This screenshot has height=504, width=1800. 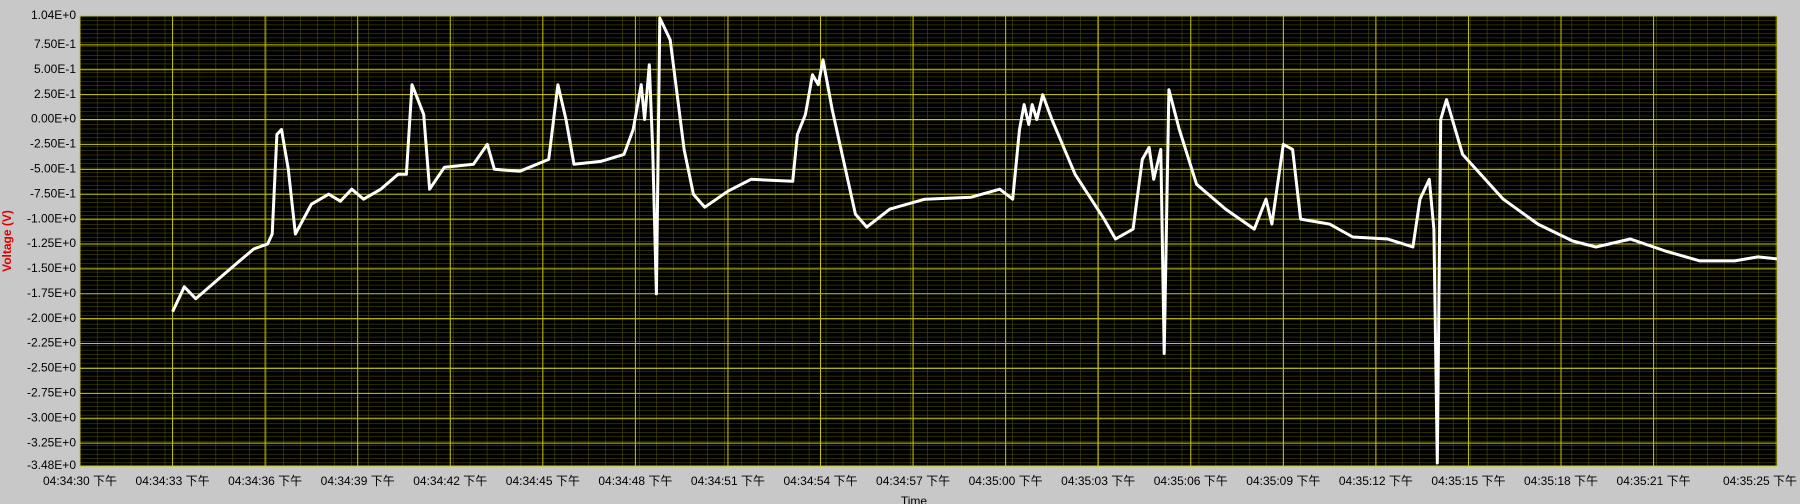 What do you see at coordinates (51, 343) in the screenshot?
I see `y-tick-label: -2.25E+0` at bounding box center [51, 343].